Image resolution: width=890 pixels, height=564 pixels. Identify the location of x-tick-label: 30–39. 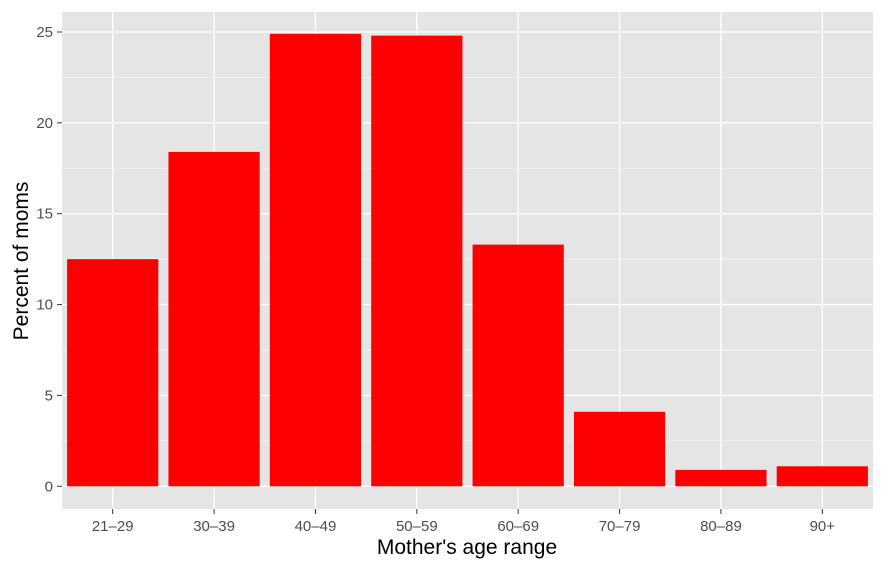
(214, 526).